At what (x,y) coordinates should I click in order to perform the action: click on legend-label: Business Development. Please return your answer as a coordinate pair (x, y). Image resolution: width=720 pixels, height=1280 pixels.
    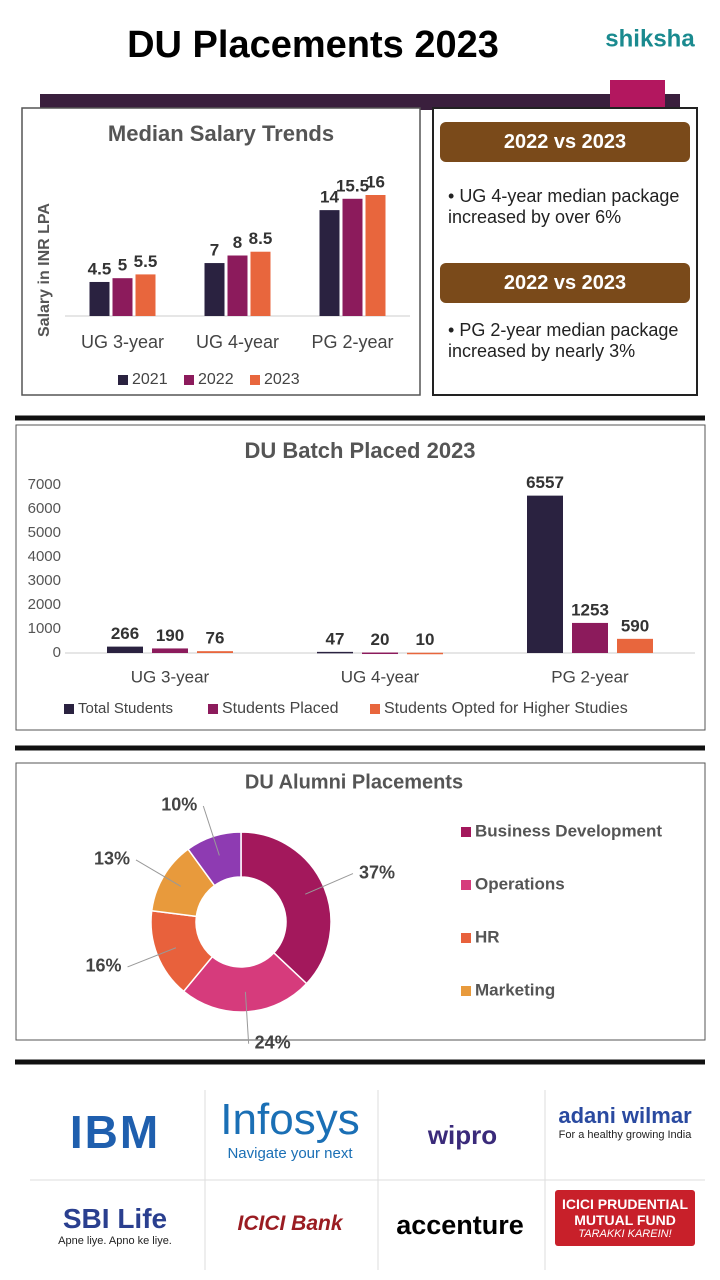
    Looking at the image, I should click on (568, 830).